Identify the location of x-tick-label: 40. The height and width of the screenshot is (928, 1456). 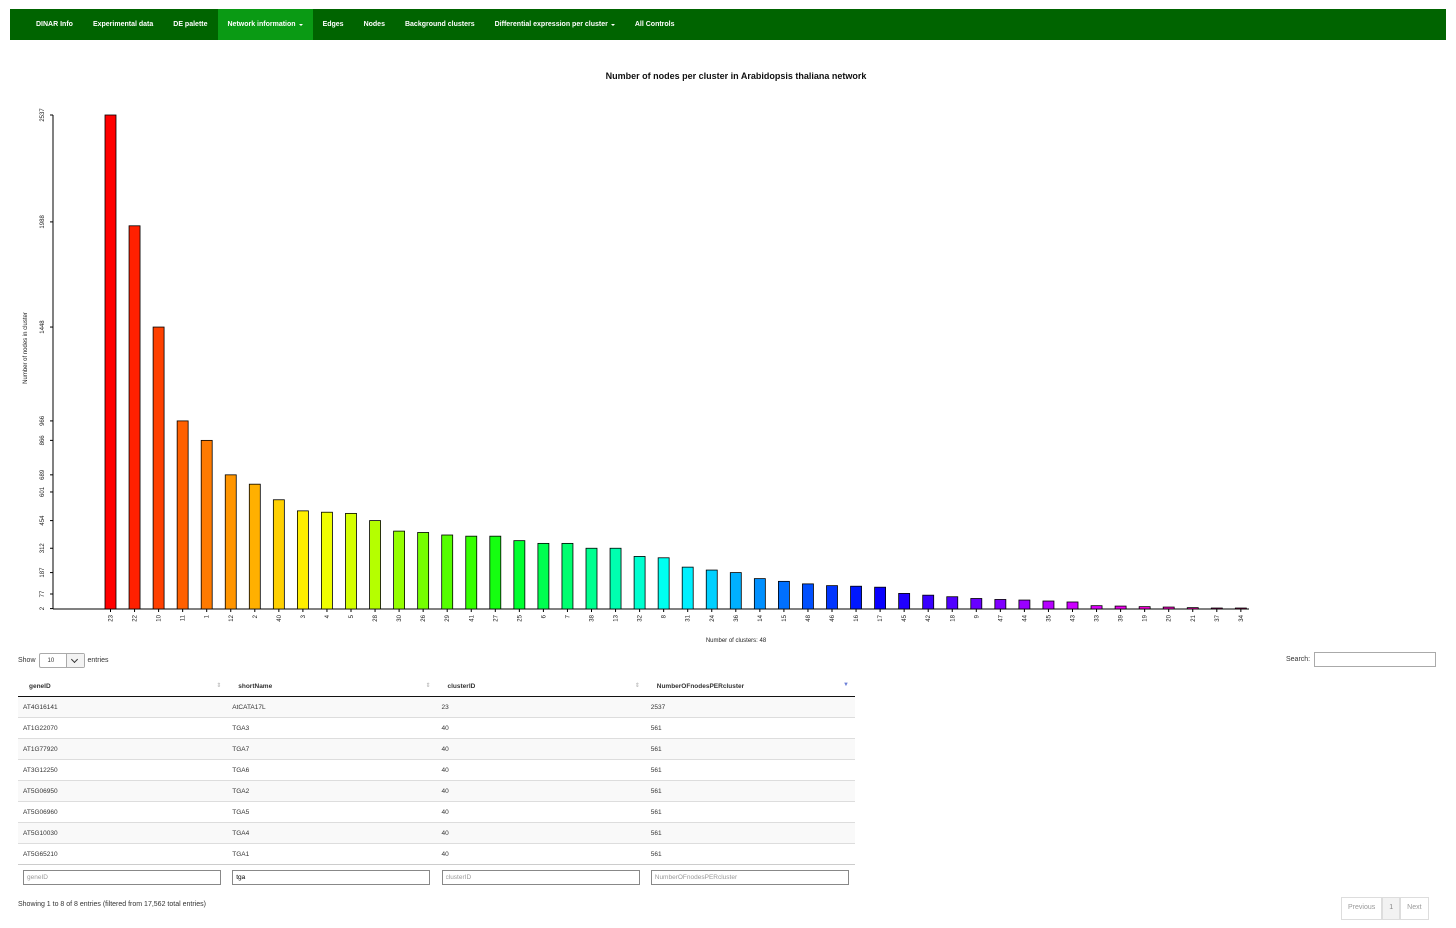
(280, 617).